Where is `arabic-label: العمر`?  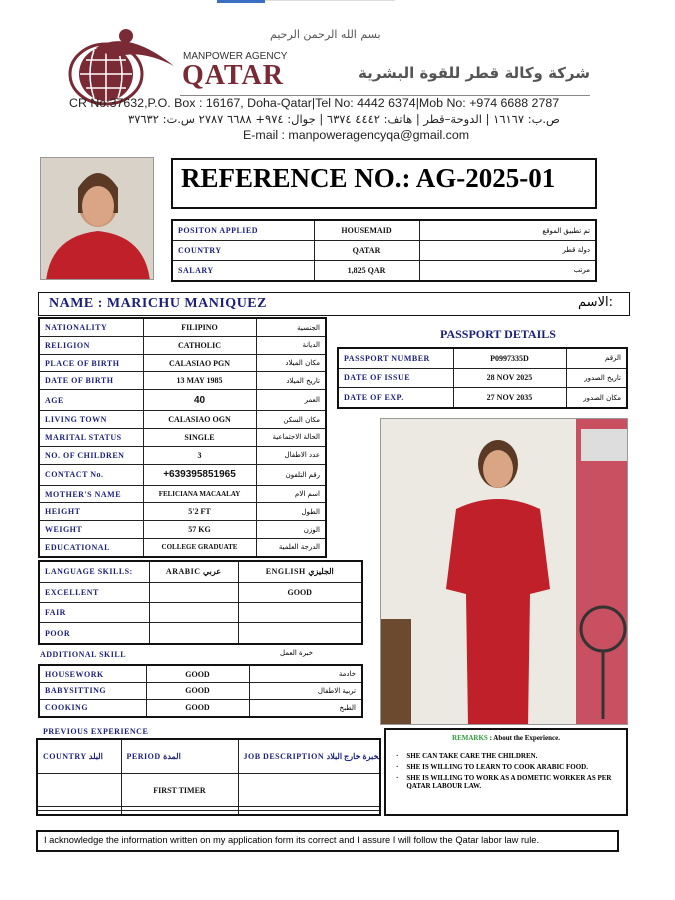 arabic-label: العمر is located at coordinates (291, 400).